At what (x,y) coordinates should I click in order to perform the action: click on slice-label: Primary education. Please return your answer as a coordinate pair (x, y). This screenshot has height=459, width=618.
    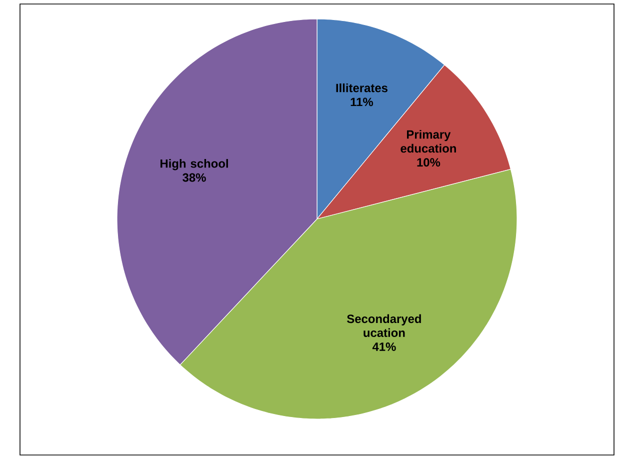
    Looking at the image, I should click on (428, 141).